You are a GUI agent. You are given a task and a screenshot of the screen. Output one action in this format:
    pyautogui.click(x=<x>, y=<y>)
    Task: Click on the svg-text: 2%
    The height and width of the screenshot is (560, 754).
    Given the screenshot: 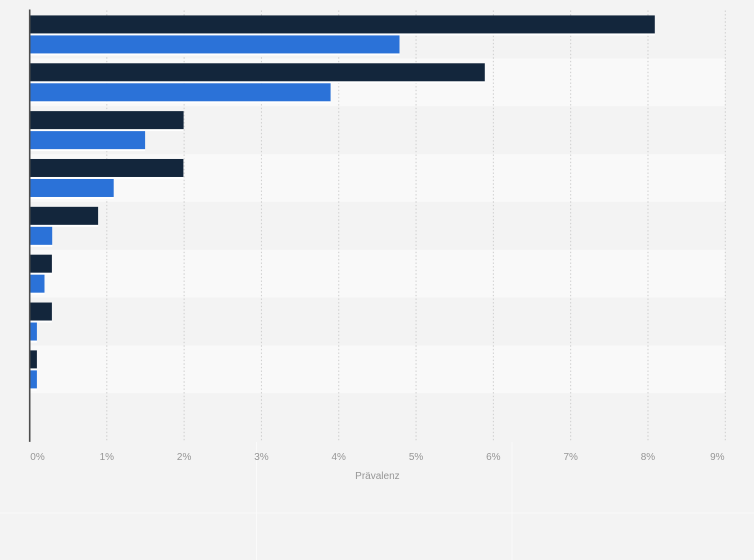 What is the action you would take?
    pyautogui.click(x=184, y=457)
    